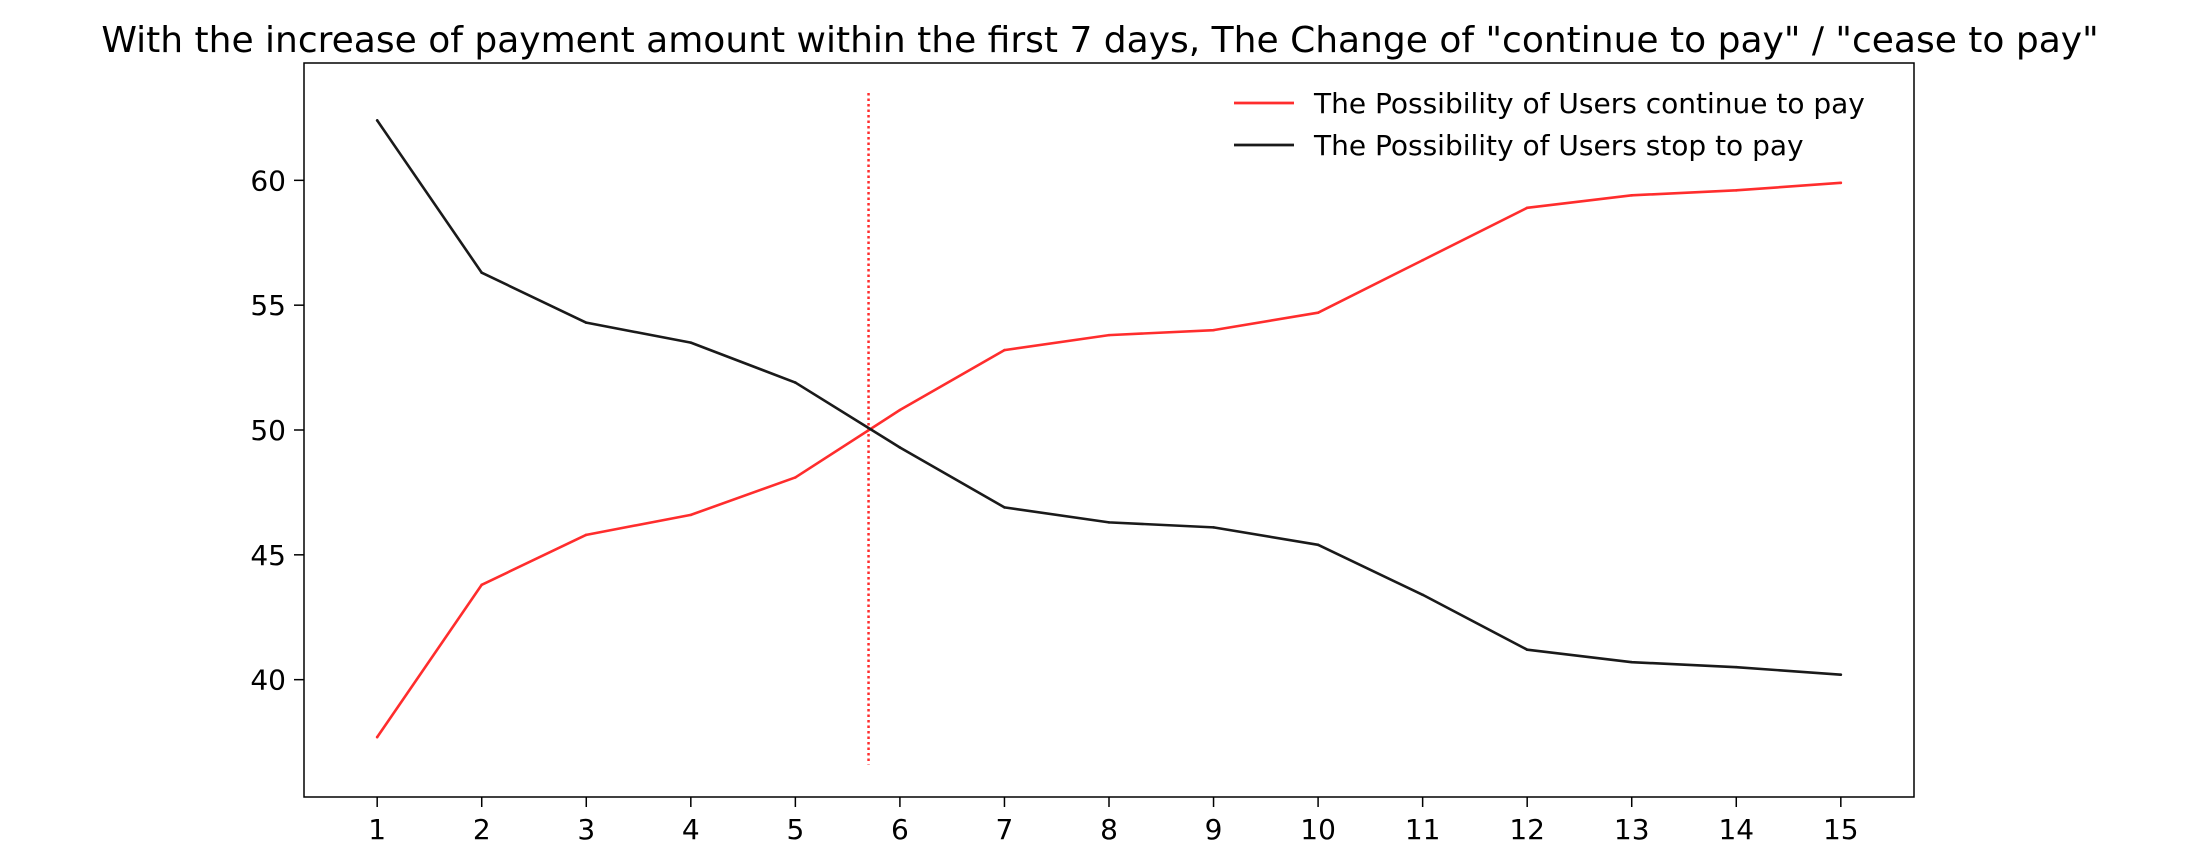  I want to click on x-tick-label: 3, so click(586, 829).